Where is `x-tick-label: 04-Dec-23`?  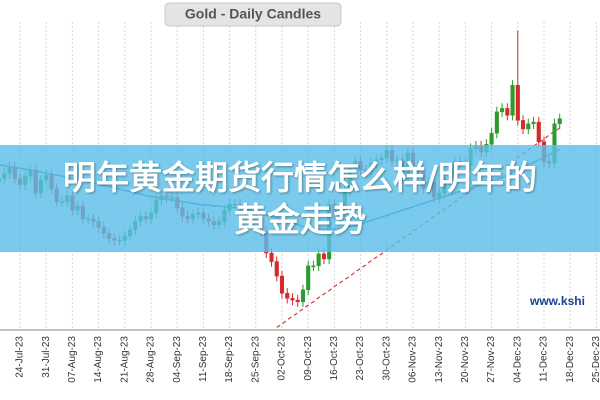
x-tick-label: 04-Dec-23 is located at coordinates (517, 359).